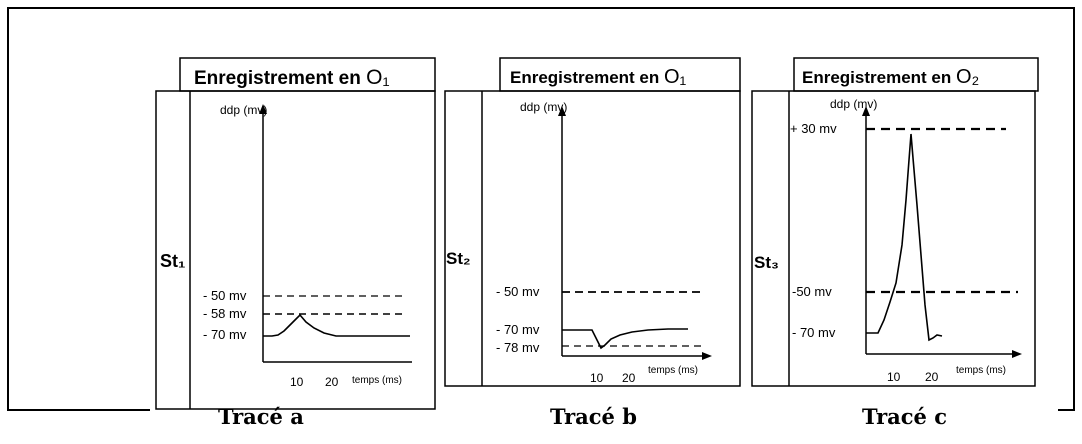 Image resolution: width=1082 pixels, height=444 pixels. Describe the element at coordinates (707, 356) in the screenshot. I see `panel-b-x-arrow` at that location.